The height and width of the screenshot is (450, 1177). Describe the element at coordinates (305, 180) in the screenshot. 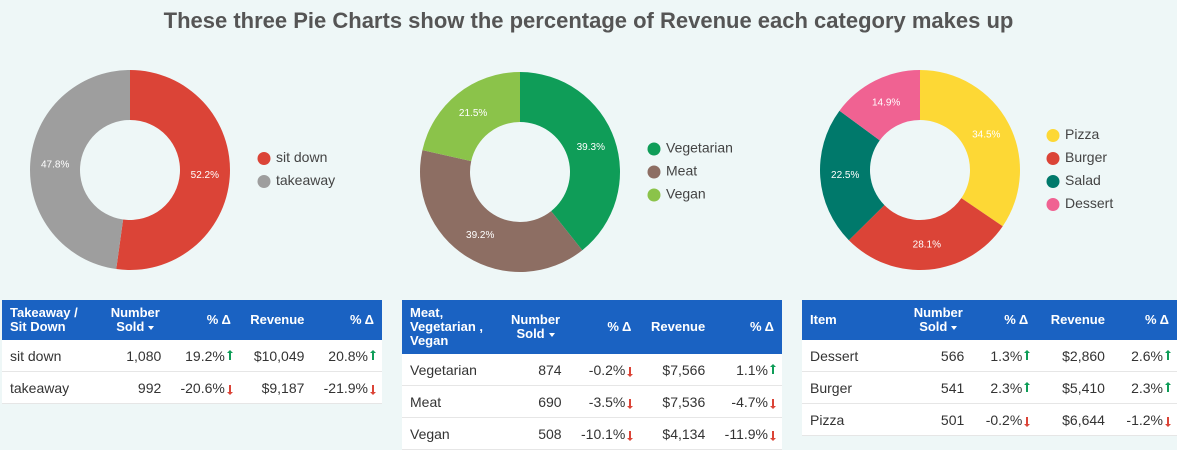

I see `legend-label: takeaway` at that location.